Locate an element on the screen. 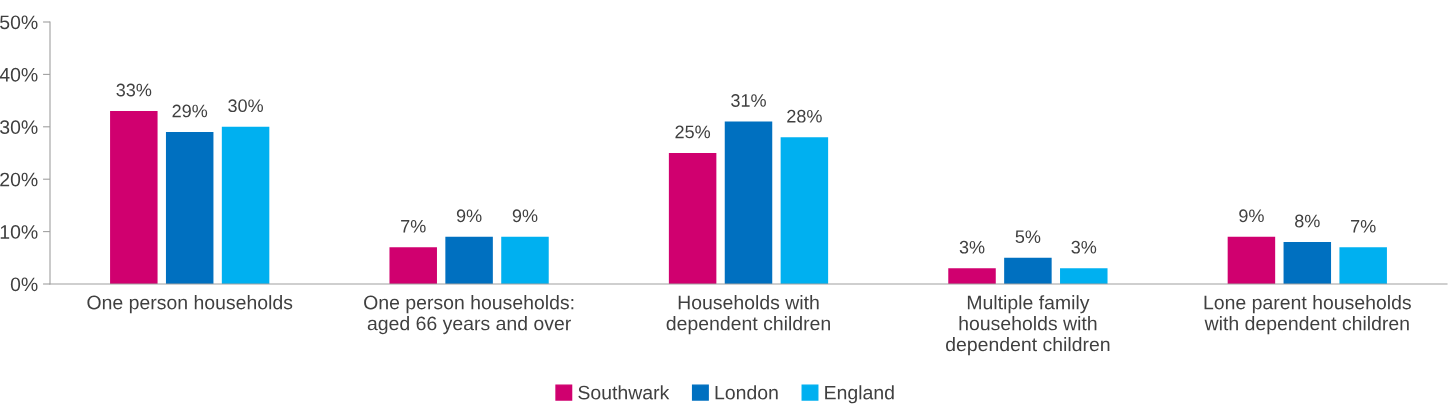 The image size is (1451, 415). data-label: 28% is located at coordinates (804, 116).